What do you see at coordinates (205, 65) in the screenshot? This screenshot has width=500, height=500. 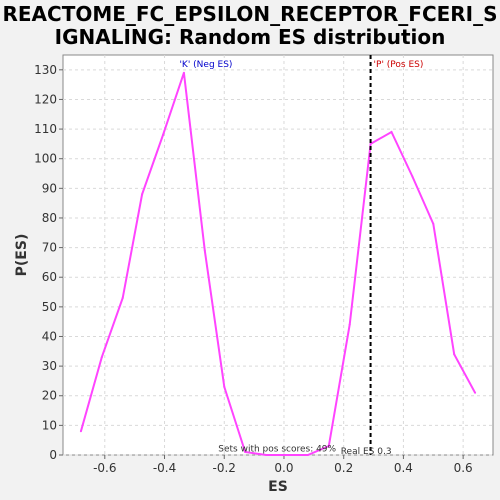 I see `annotation-label: 'K' (Neg ES)` at bounding box center [205, 65].